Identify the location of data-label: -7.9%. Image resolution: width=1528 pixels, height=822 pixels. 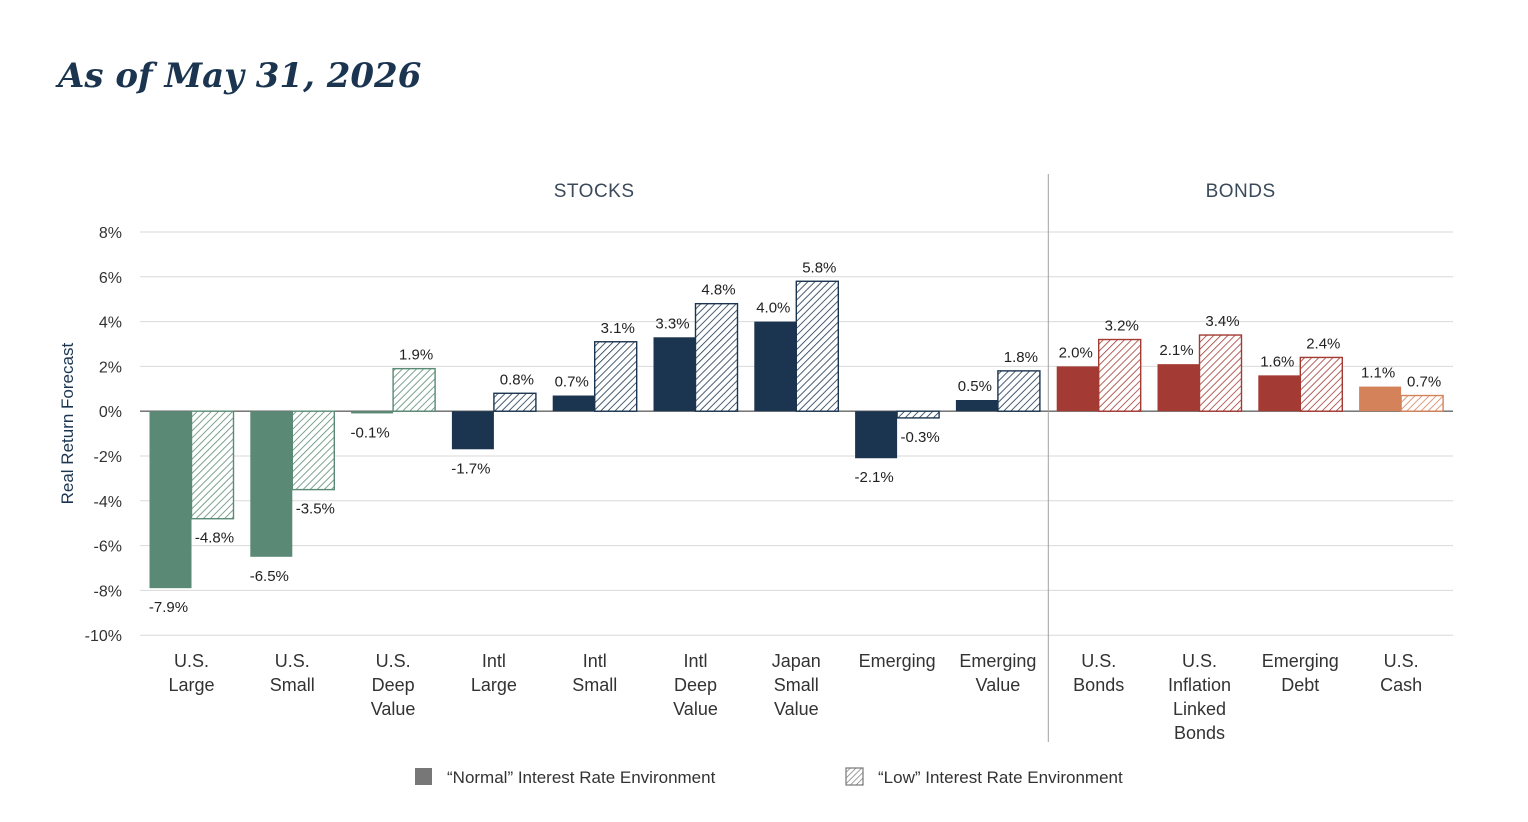
(168, 607).